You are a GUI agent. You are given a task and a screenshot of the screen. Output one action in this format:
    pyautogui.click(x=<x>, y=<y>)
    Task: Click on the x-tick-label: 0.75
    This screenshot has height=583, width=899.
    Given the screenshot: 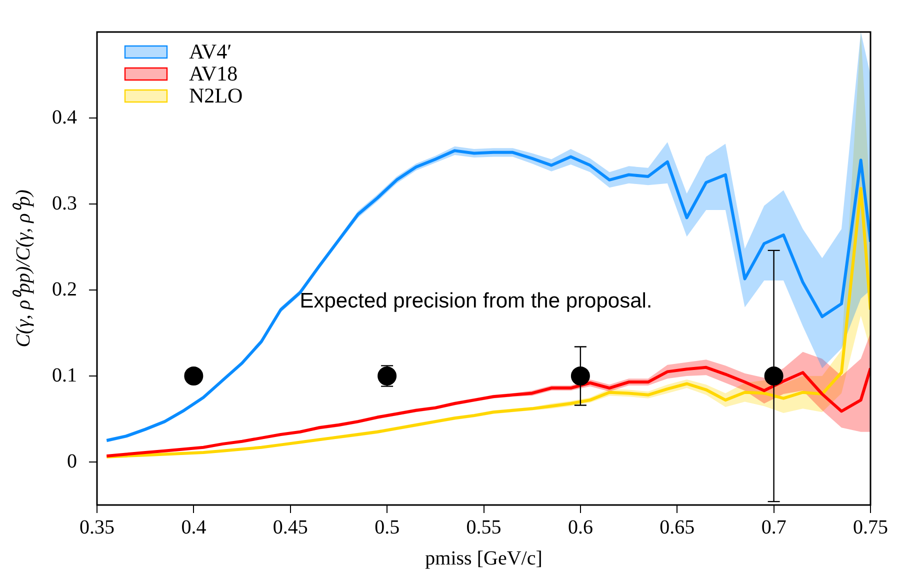 What is the action you would take?
    pyautogui.click(x=870, y=527)
    